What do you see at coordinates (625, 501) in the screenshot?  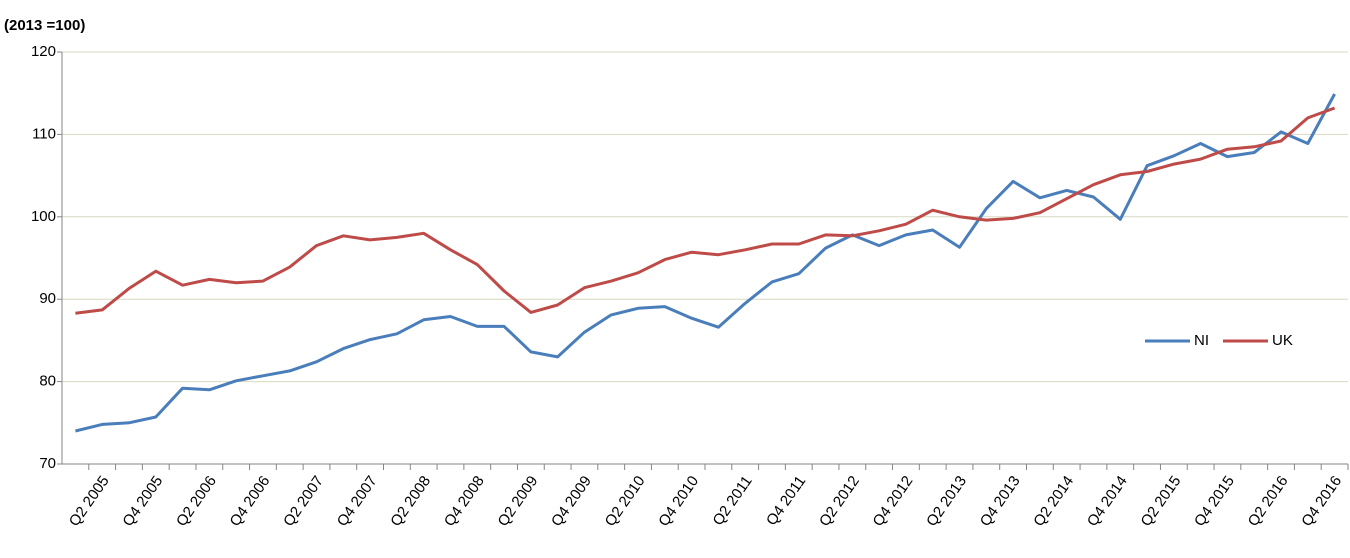 I see `x-tick-label: Q2 2010` at bounding box center [625, 501].